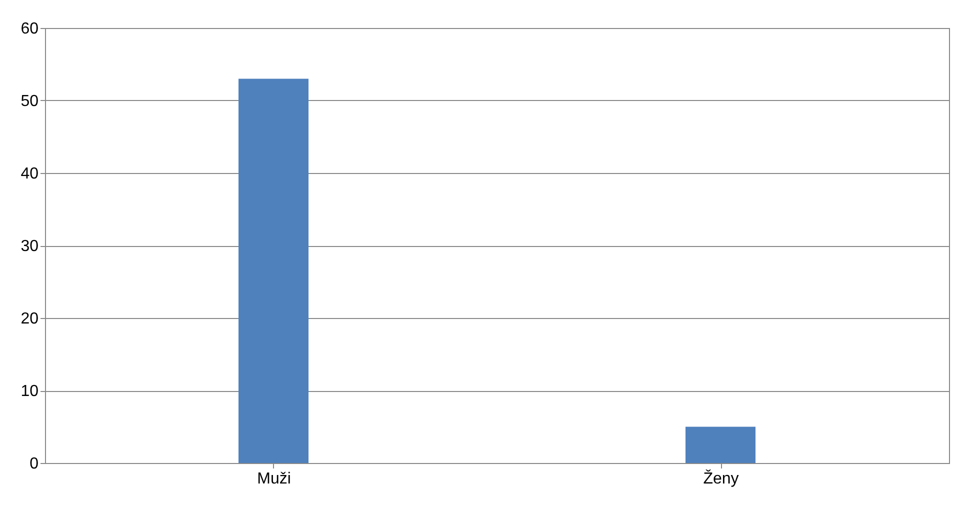 This screenshot has height=506, width=969. Describe the element at coordinates (274, 479) in the screenshot. I see `x-tick-label: Muži` at that location.